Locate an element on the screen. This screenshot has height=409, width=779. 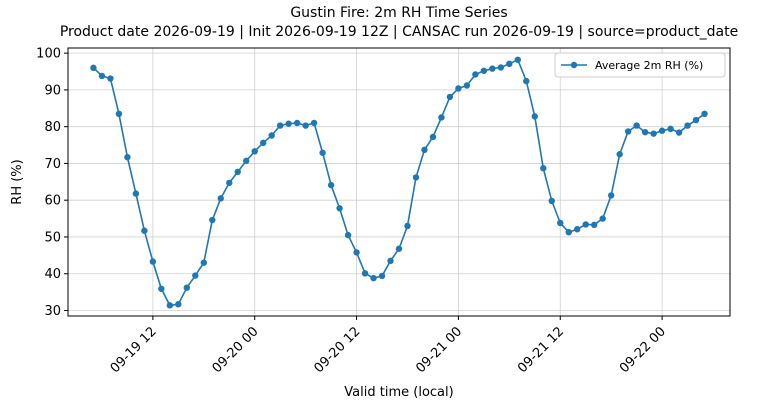
y-tick-label: 100 is located at coordinates (48, 54).